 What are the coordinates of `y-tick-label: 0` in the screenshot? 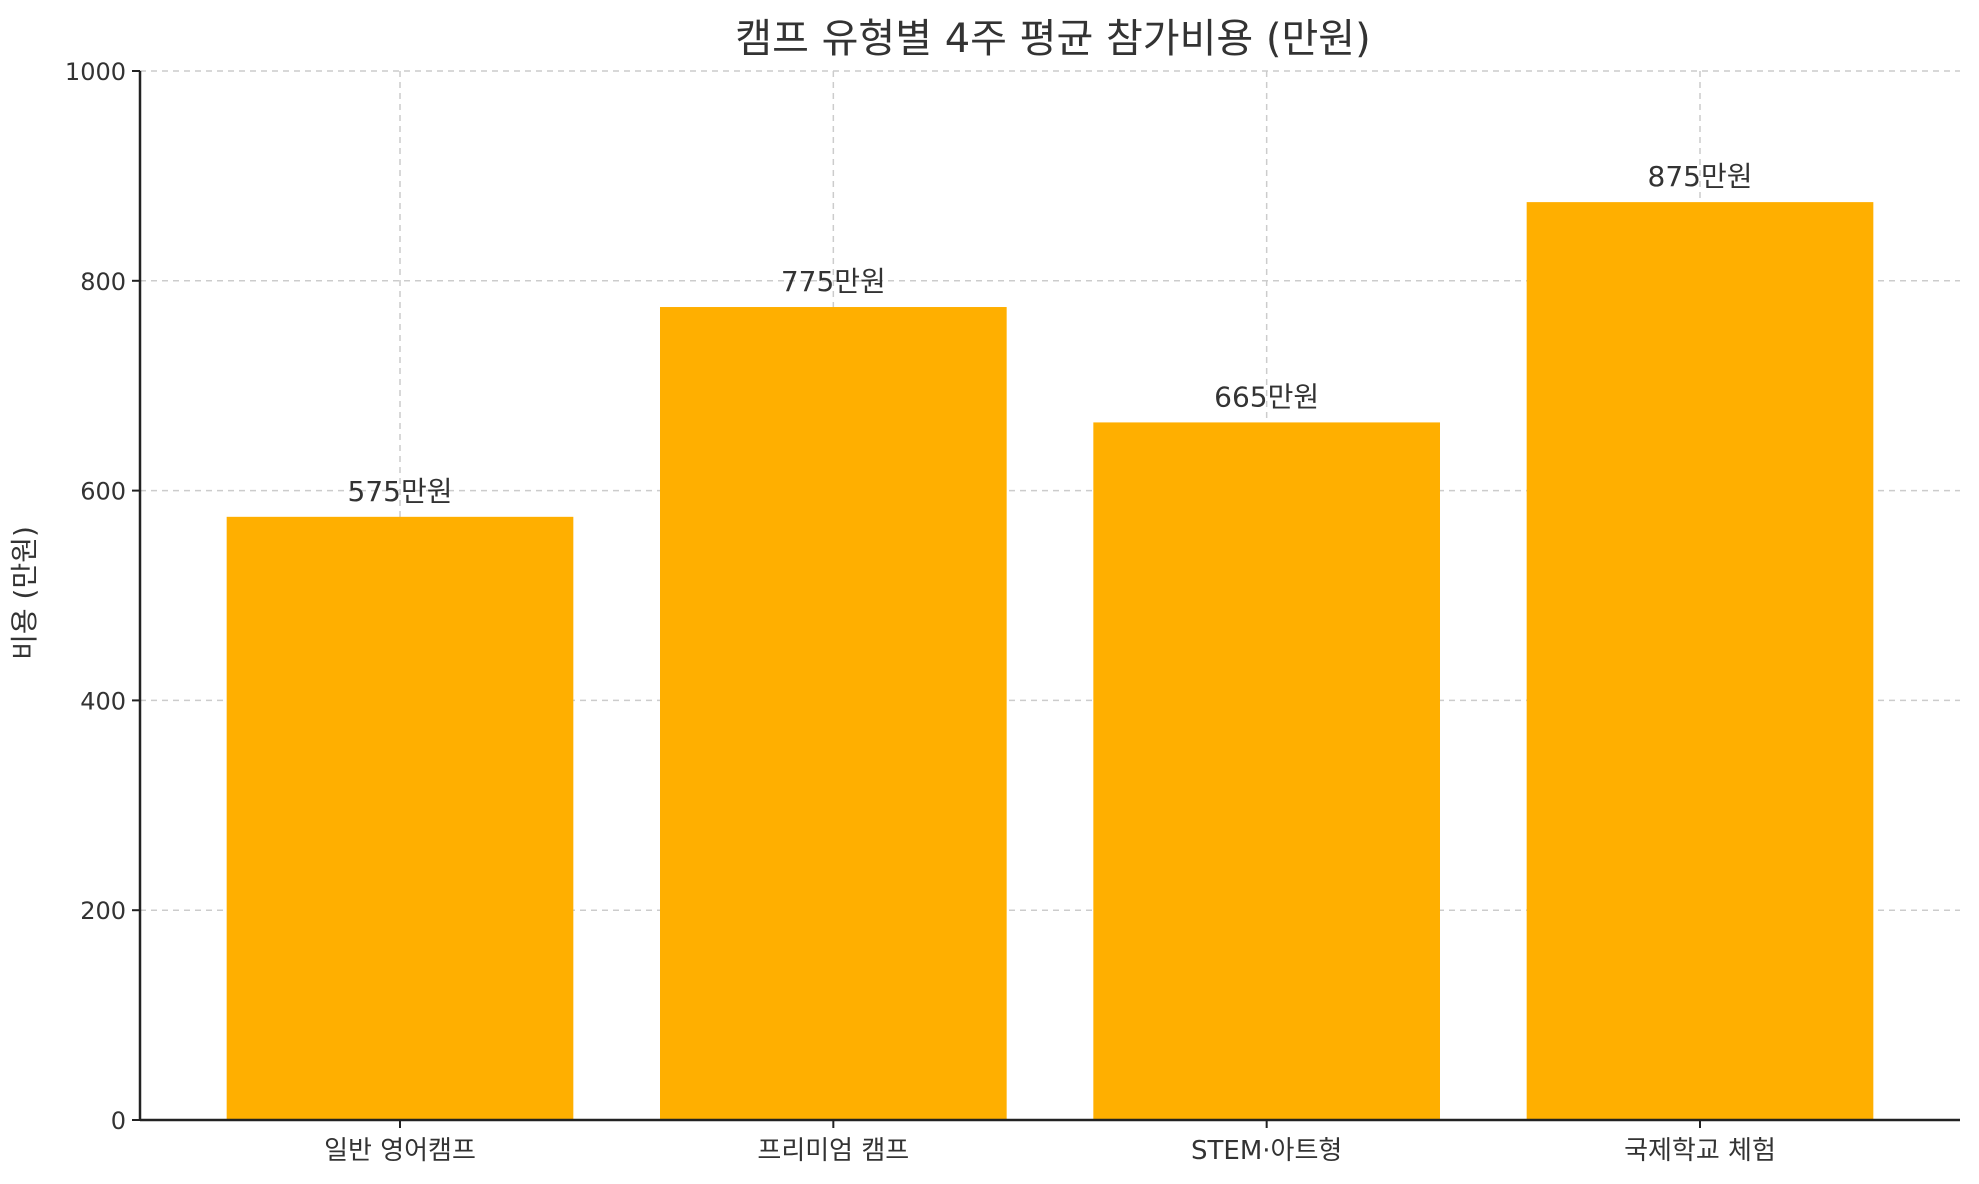 It's located at (118, 1121).